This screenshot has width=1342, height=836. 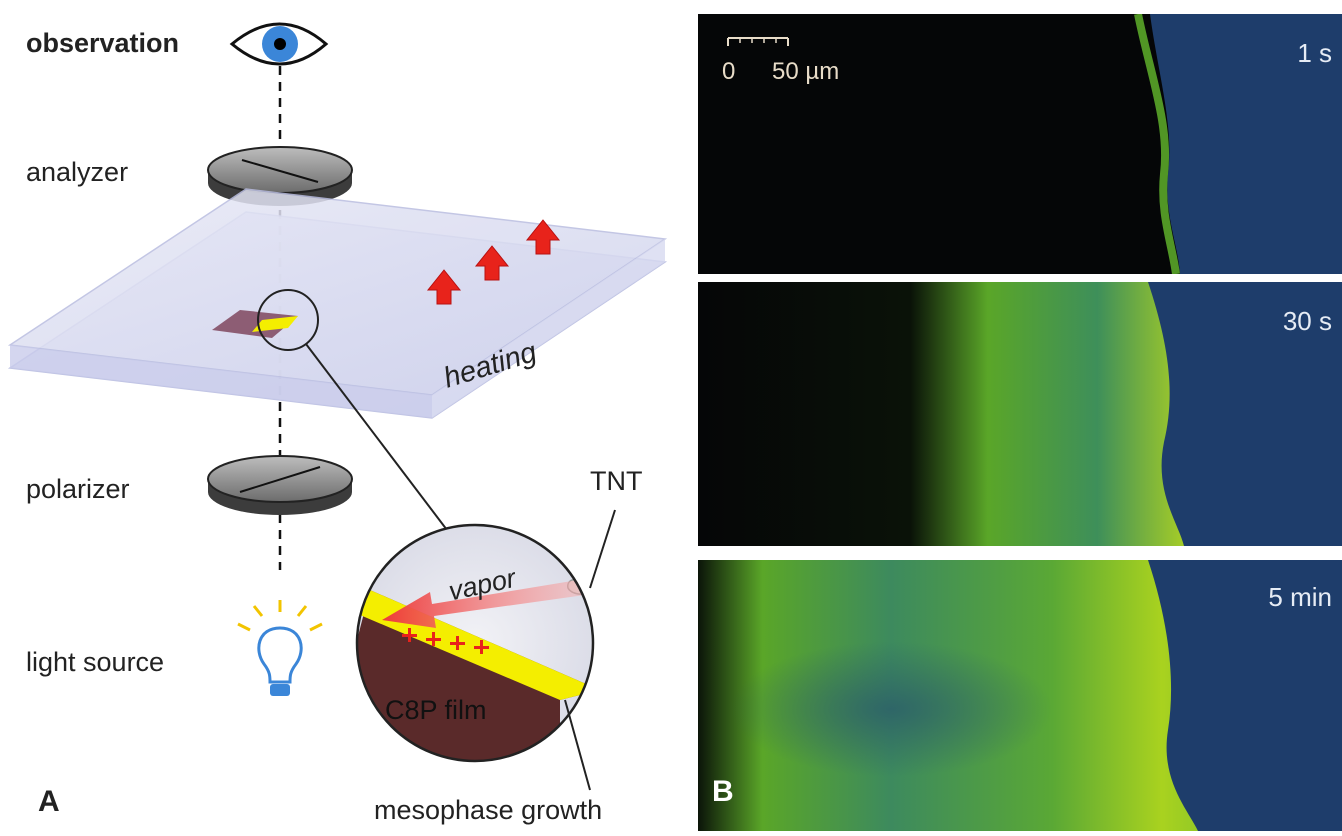 I want to click on panel-b-letter: B, so click(x=723, y=791).